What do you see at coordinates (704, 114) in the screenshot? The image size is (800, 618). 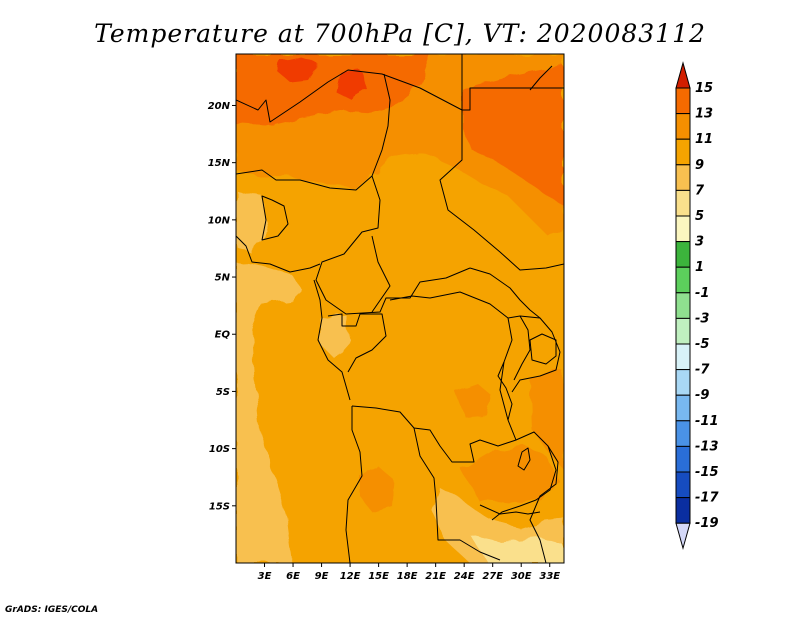 I see `colorbar-level-label: 13` at bounding box center [704, 114].